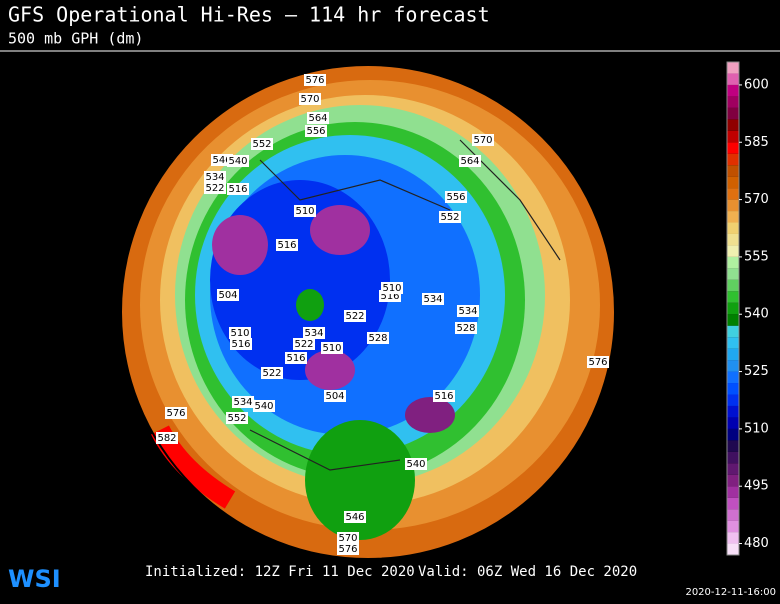 The height and width of the screenshot is (604, 780). What do you see at coordinates (756, 314) in the screenshot?
I see `colorbar-tick-label: 540` at bounding box center [756, 314].